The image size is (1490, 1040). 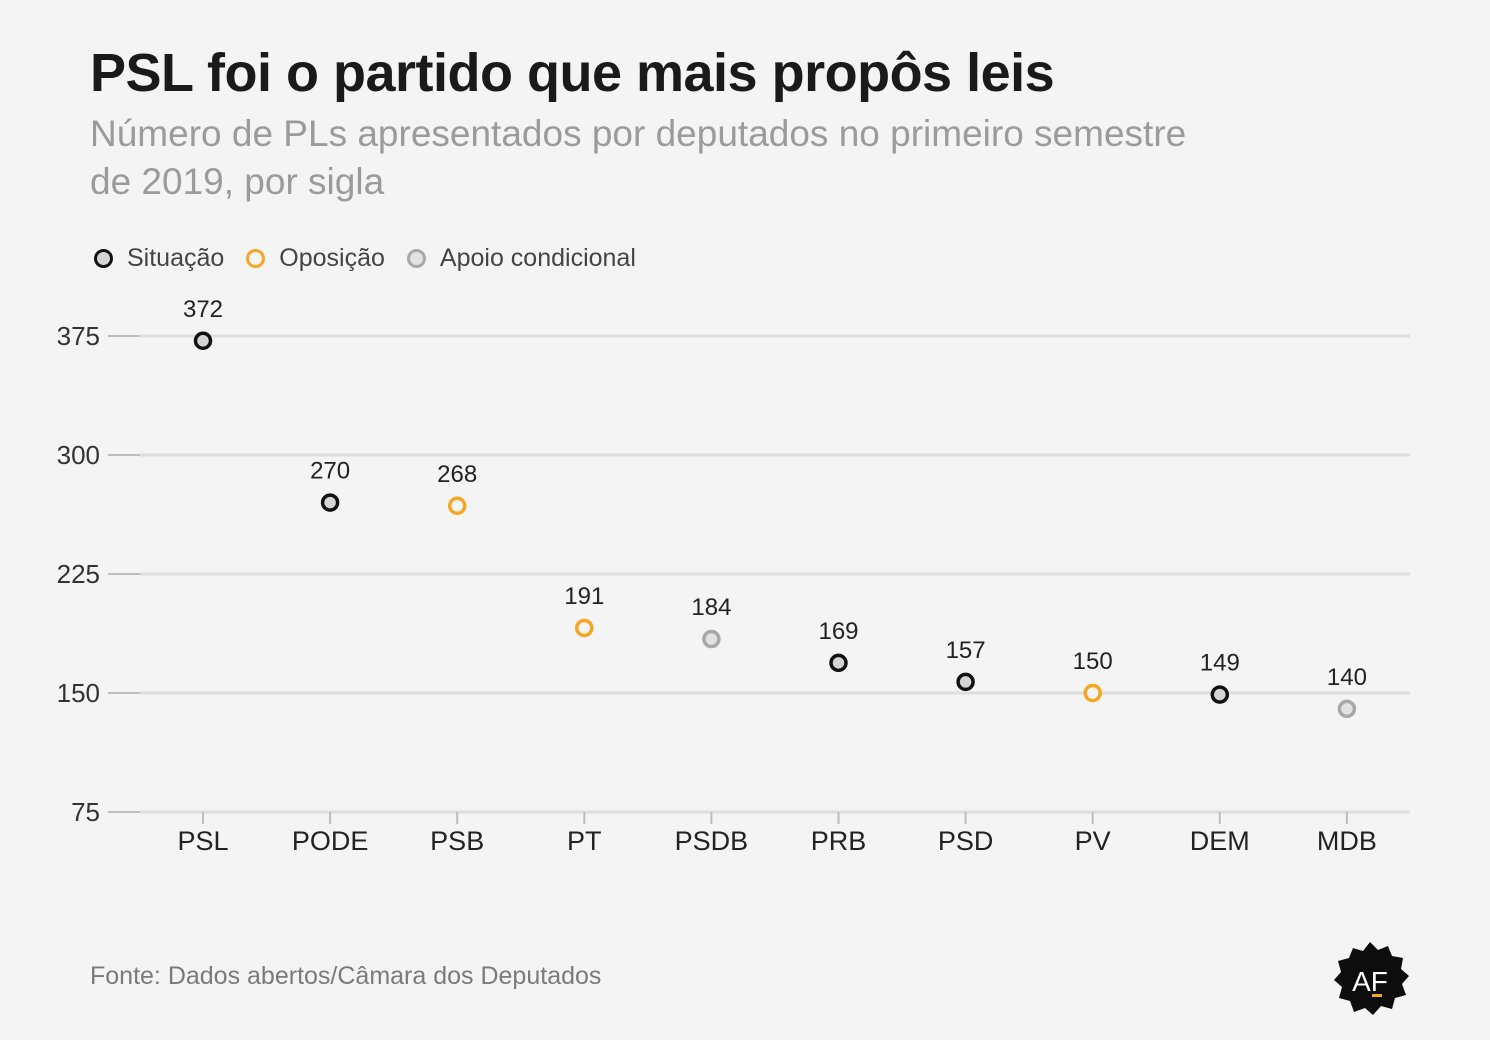 I want to click on legend-item-oposicao: Oposição, so click(x=315, y=258).